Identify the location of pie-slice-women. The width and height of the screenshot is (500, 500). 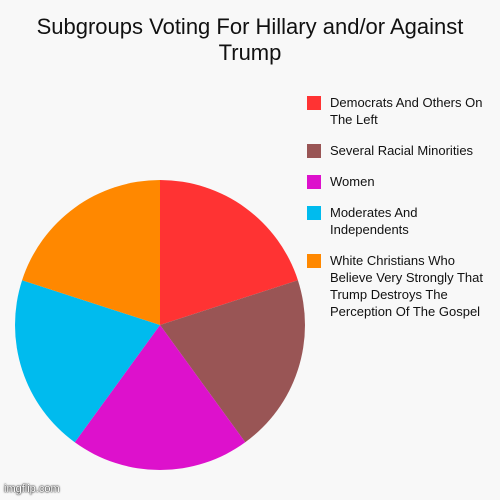
(160, 398).